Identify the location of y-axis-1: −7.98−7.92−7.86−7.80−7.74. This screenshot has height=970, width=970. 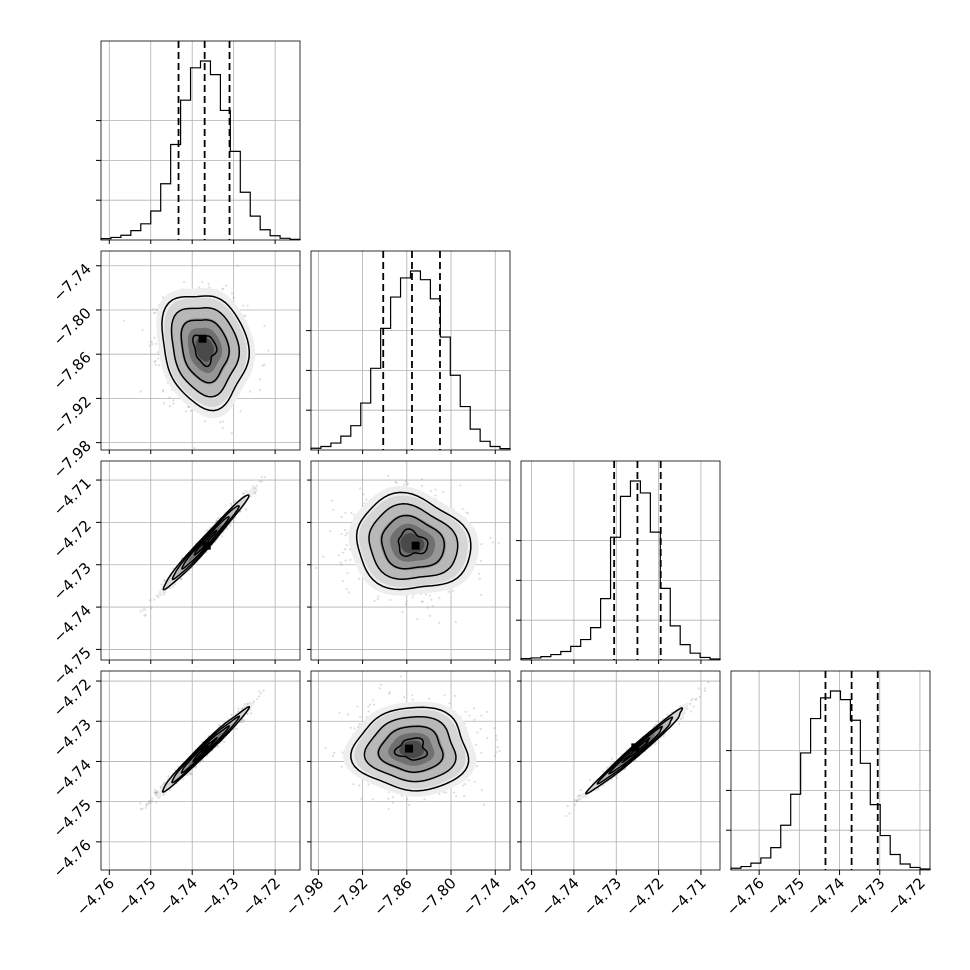
(75, 371).